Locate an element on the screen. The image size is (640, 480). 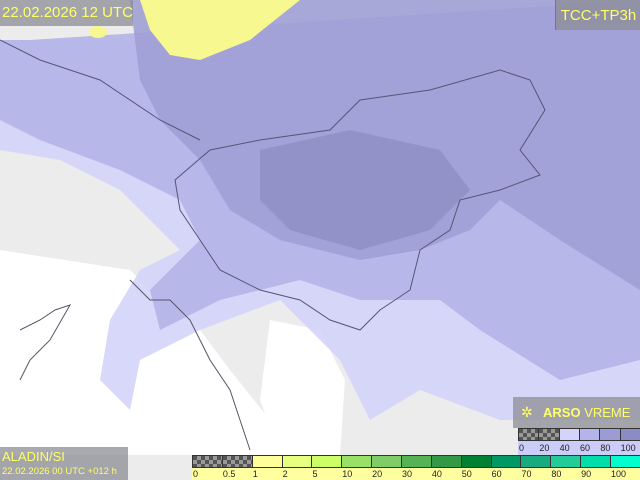
legend-label: 70 is located at coordinates (526, 474).